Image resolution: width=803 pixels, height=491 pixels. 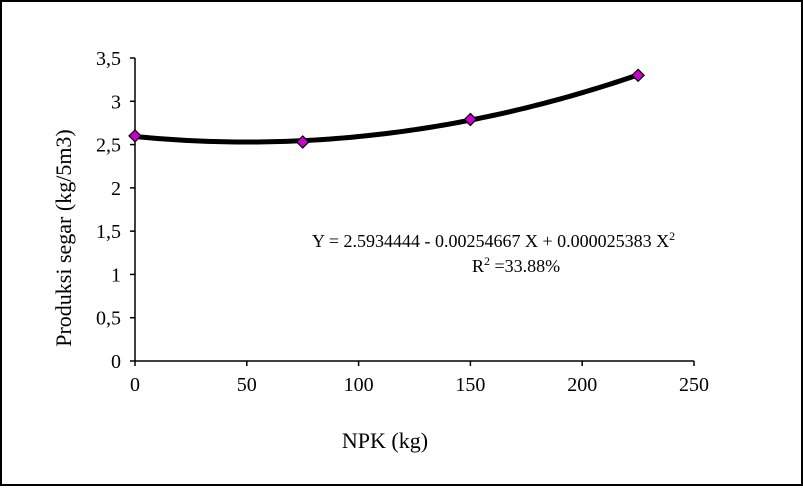 I want to click on y-tick-label: 1, so click(x=116, y=275).